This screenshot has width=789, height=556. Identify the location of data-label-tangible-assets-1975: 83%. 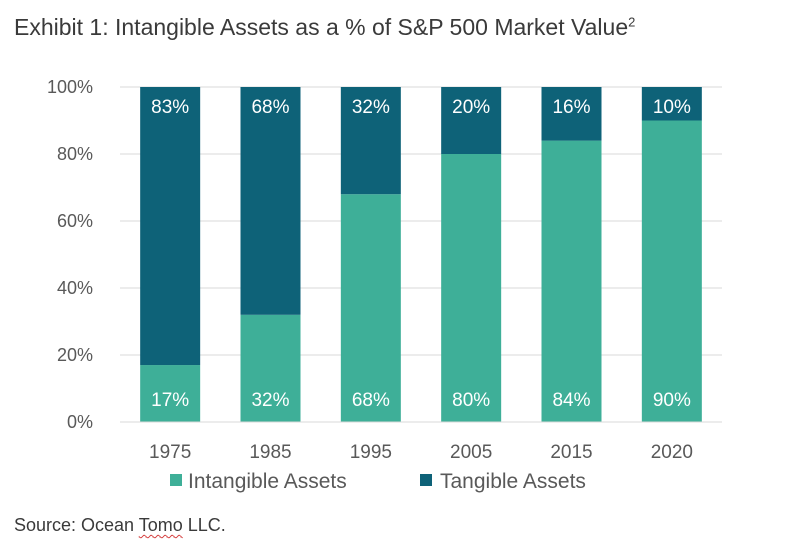
(170, 107).